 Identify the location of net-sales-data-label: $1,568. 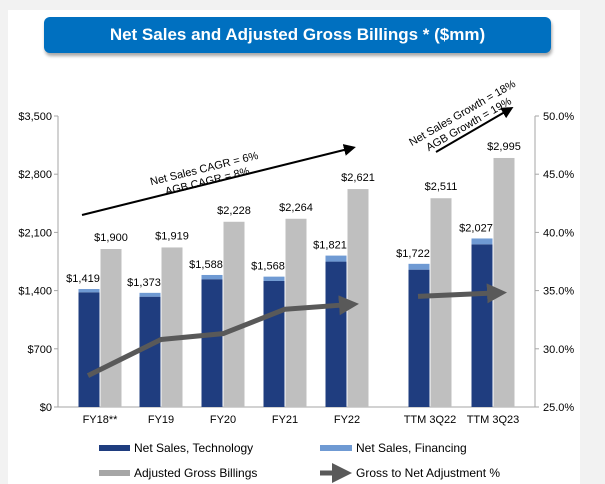
(268, 267).